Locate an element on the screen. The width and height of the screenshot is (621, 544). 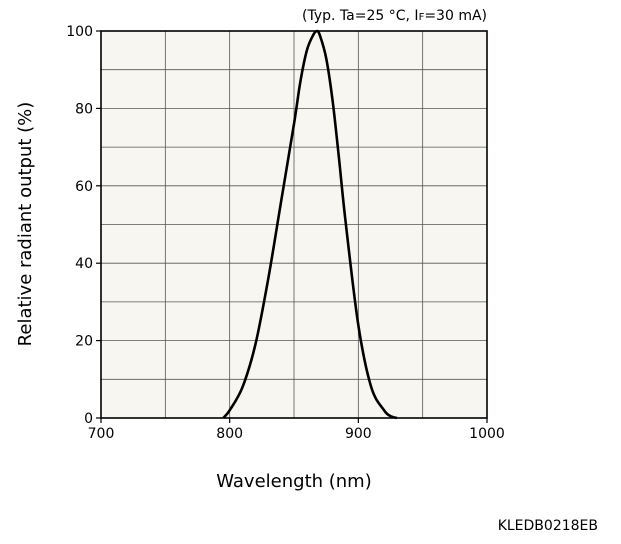
x-axis-title: Wavelength (nm) is located at coordinates (294, 481).